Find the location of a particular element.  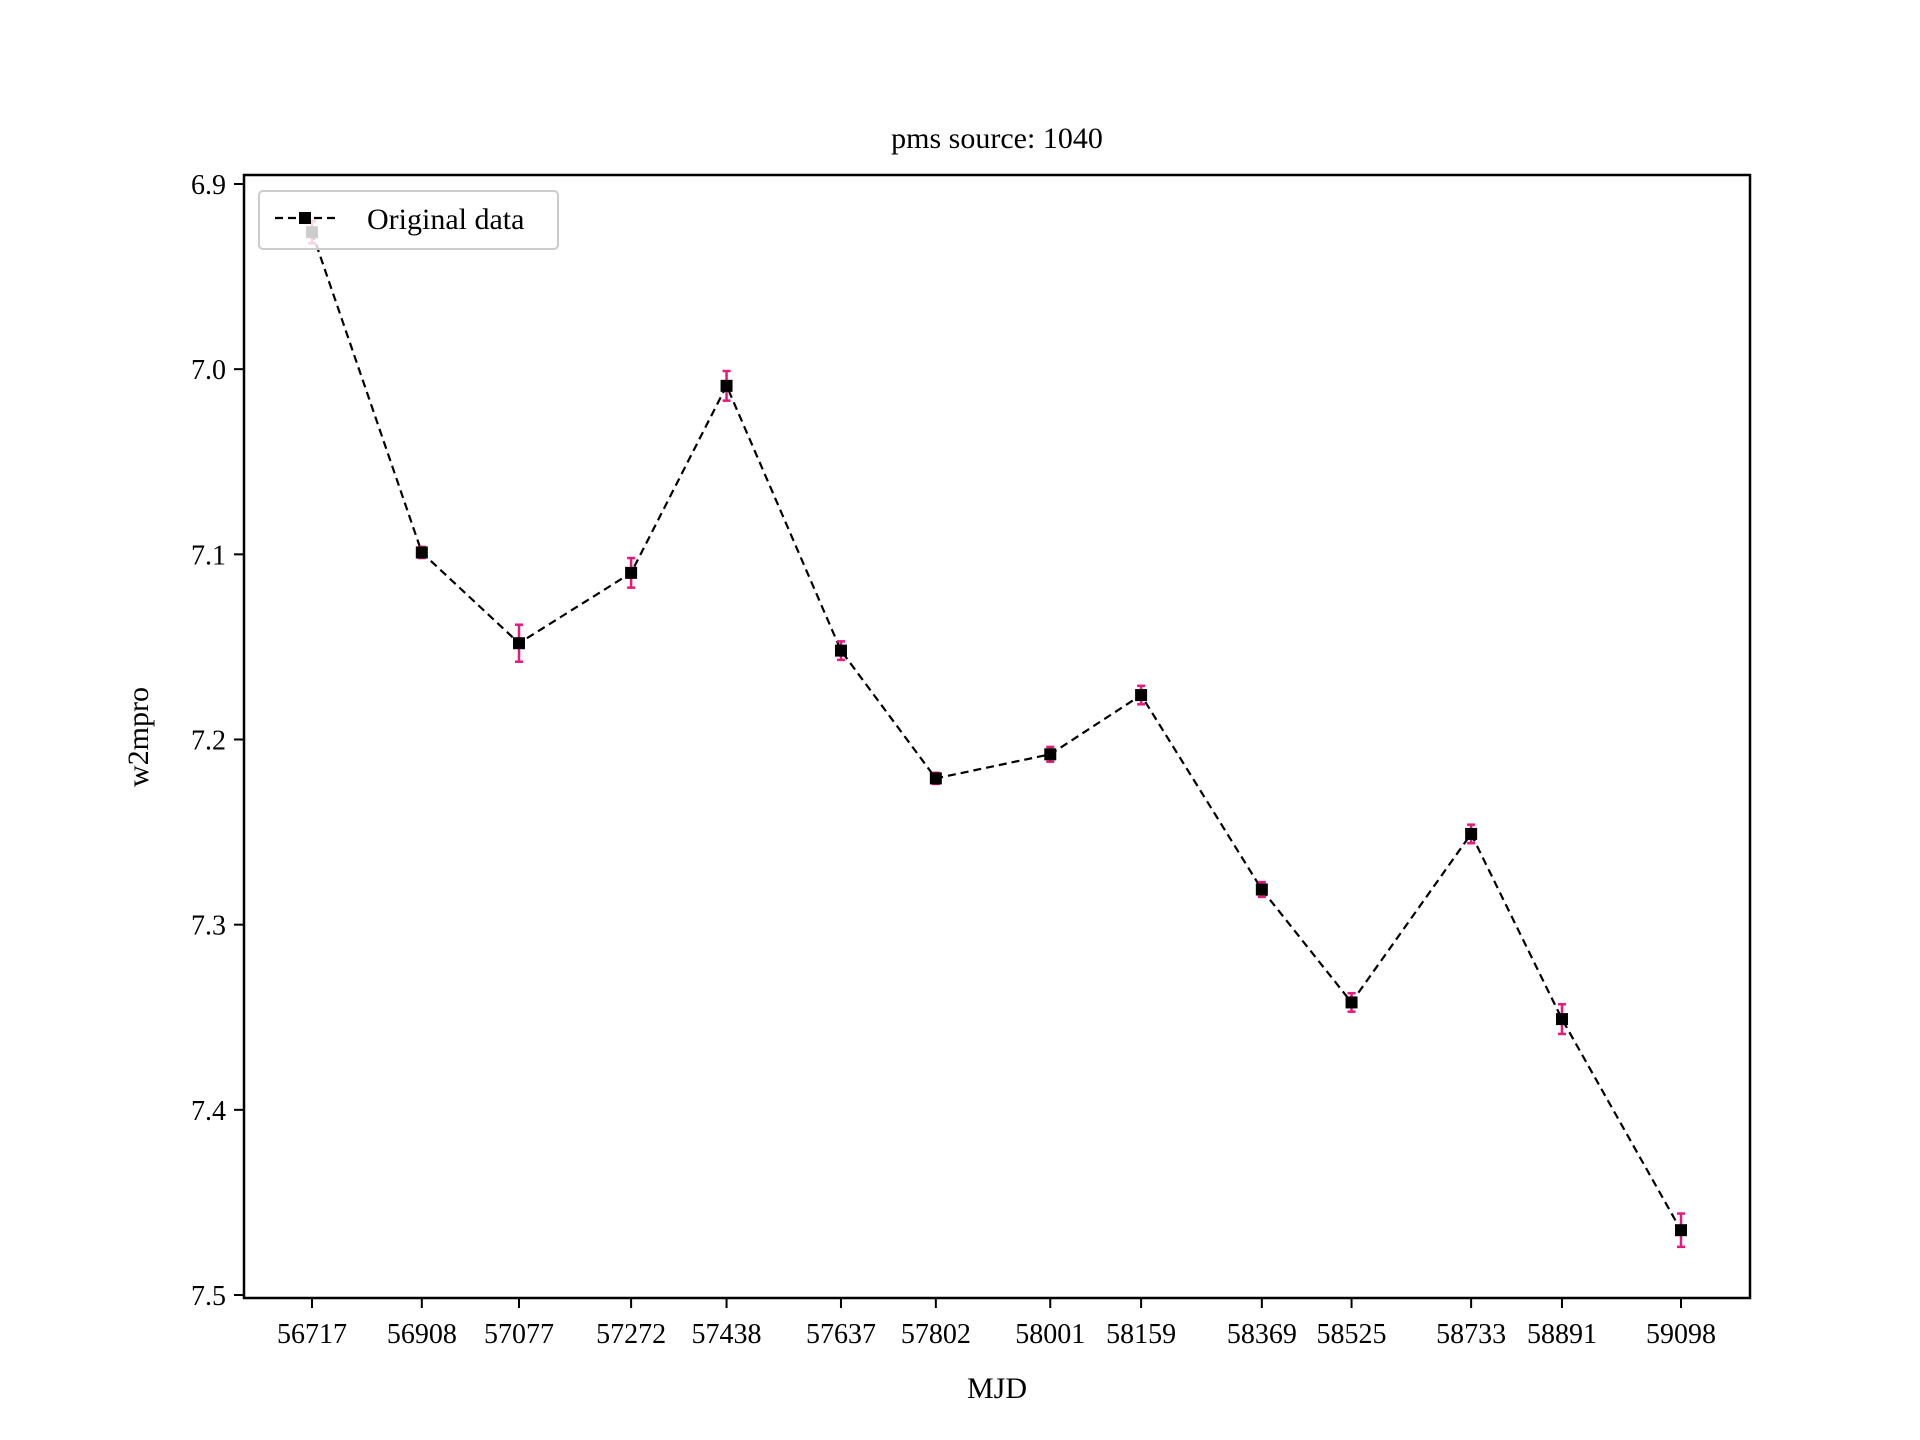

y-axis-label: w2mpro is located at coordinates (138, 737).